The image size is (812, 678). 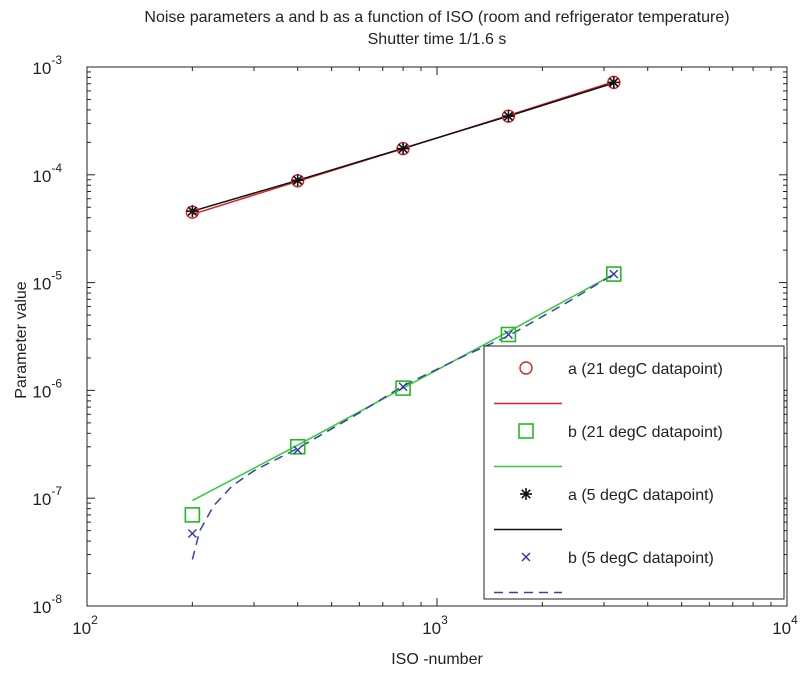 What do you see at coordinates (56, 383) in the screenshot?
I see `y-tick-exponent: -6` at bounding box center [56, 383].